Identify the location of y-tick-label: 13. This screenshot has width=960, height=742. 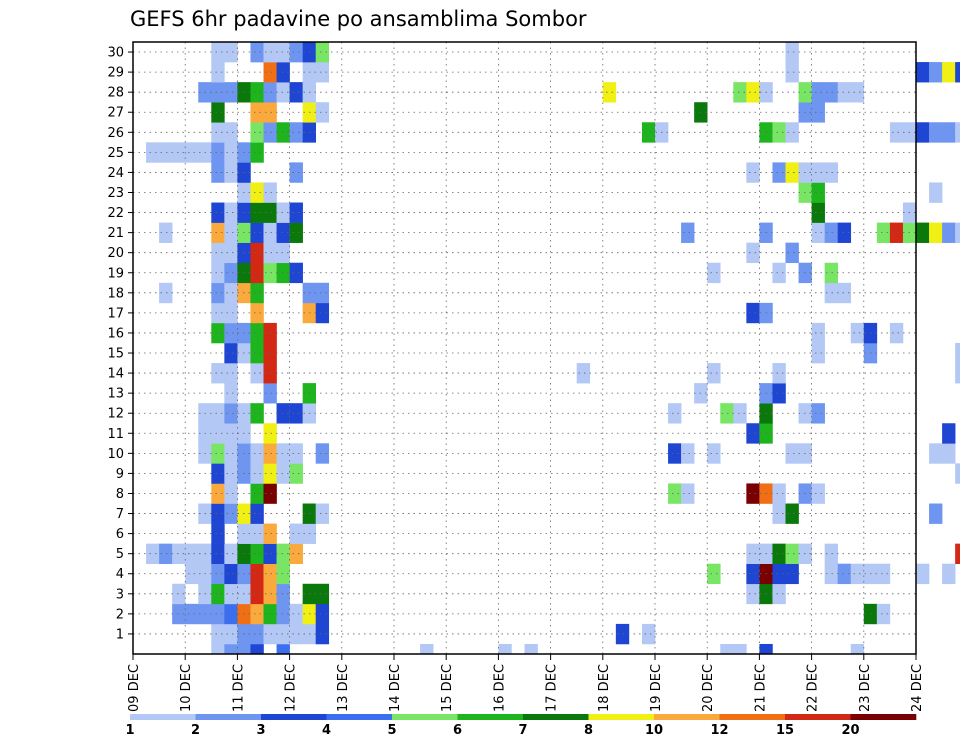
(115, 394).